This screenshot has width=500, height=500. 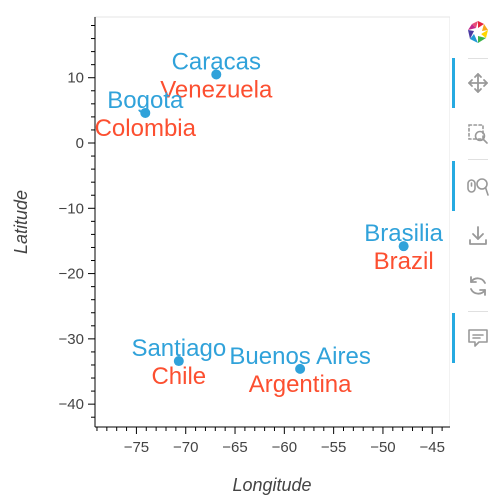 What do you see at coordinates (234, 447) in the screenshot?
I see `x-tick-label: −65` at bounding box center [234, 447].